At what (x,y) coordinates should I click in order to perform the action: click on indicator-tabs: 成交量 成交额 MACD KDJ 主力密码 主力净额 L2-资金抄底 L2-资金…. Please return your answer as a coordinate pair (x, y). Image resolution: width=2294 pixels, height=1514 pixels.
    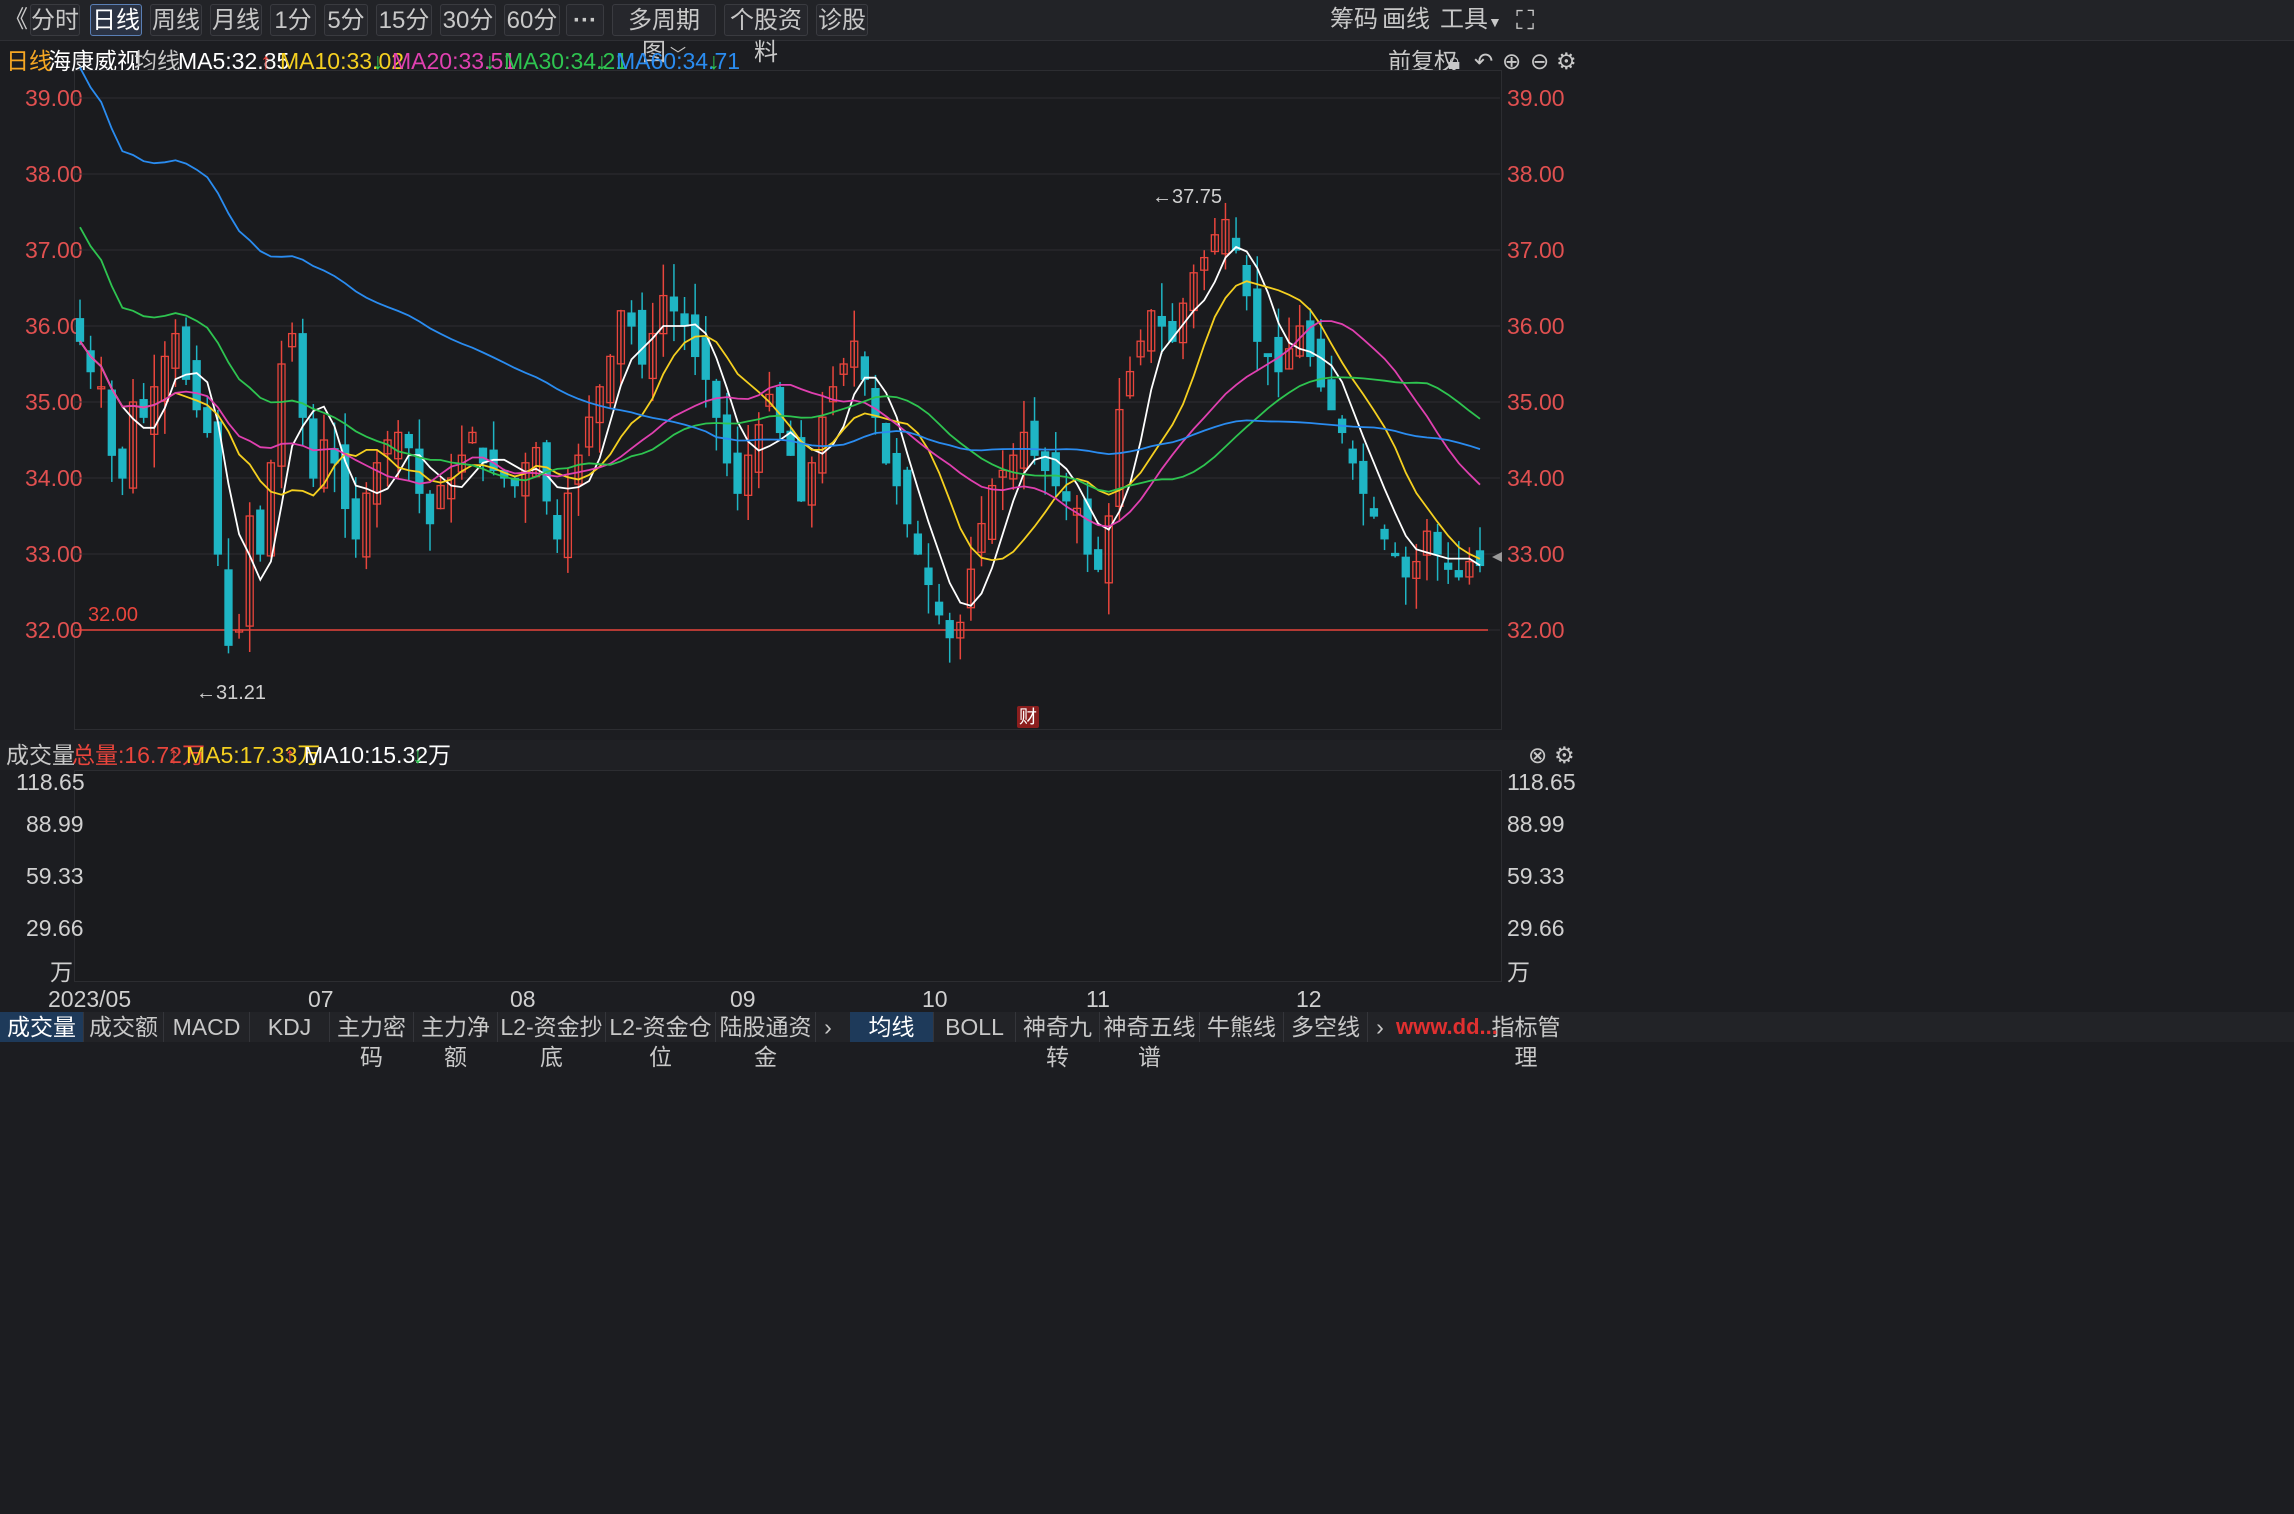
    Looking at the image, I should click on (1147, 1041).